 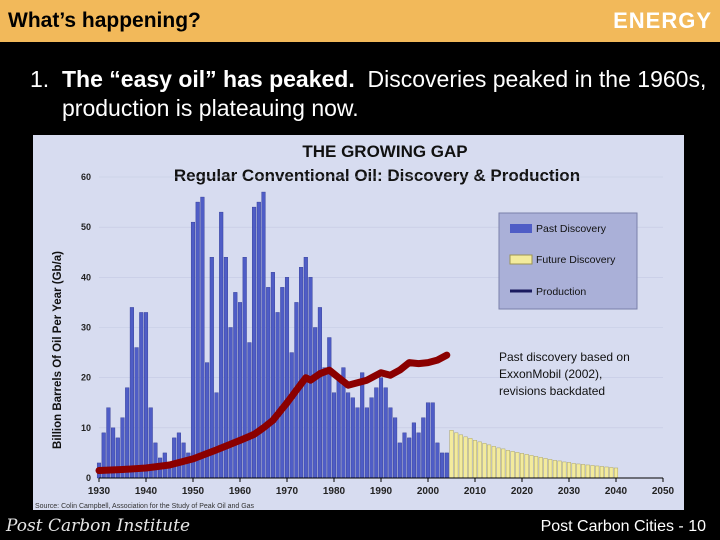 I want to click on y-axis-label: Billion Barrels Of Oil Per Year (Gb/a), so click(x=58, y=350).